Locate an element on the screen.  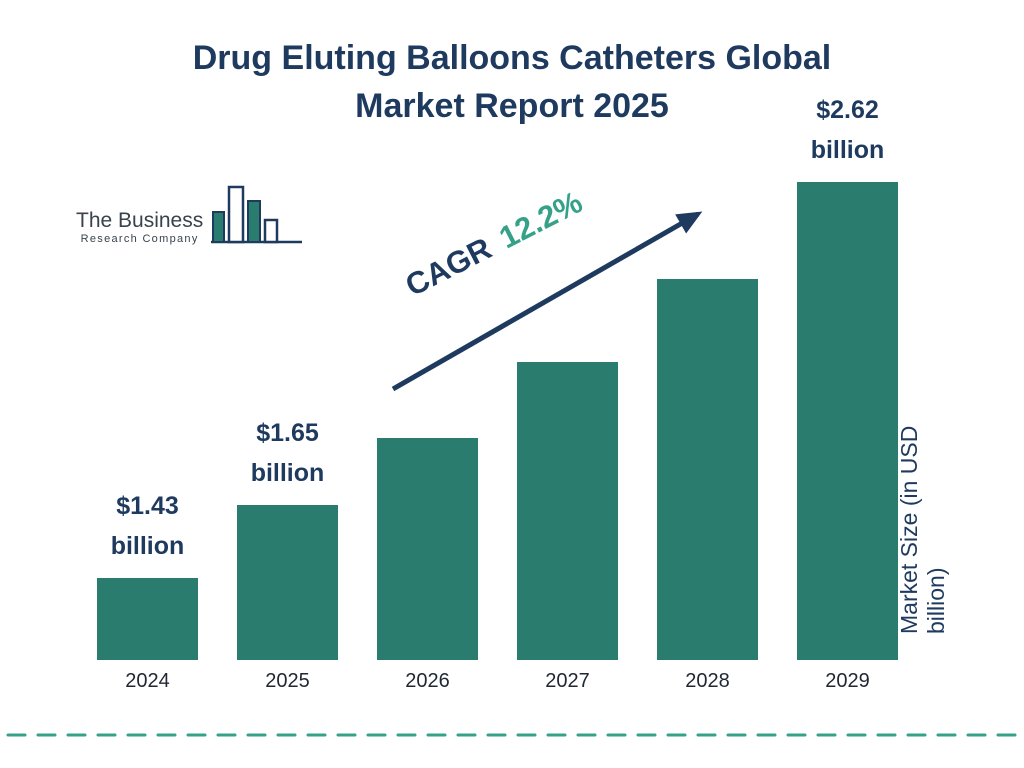
page-title-line1: Drug Eluting Balloons Catheters Global is located at coordinates (512, 58).